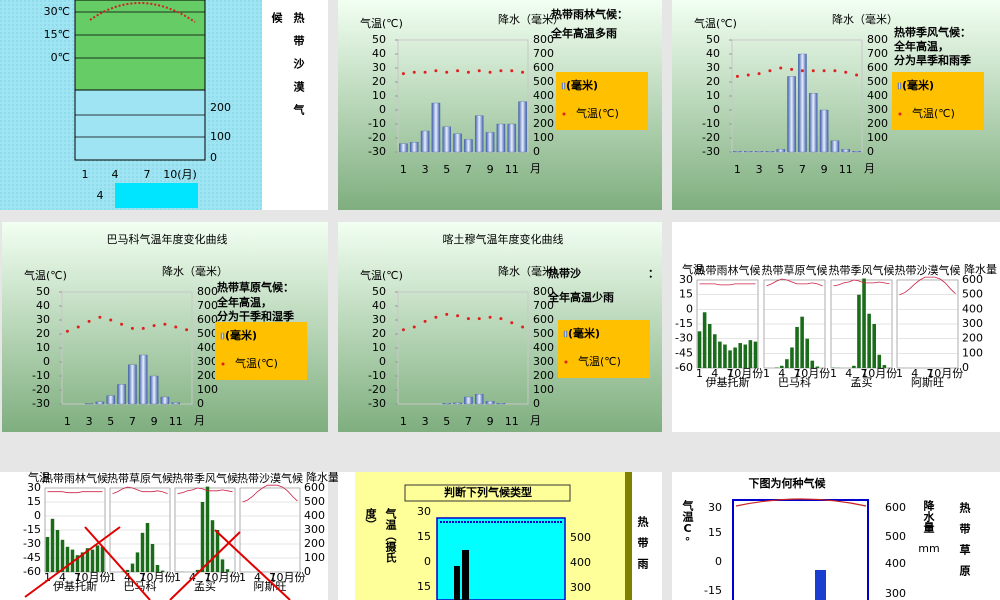  Describe the element at coordinates (820, 585) in the screenshot. I see `bar` at that location.